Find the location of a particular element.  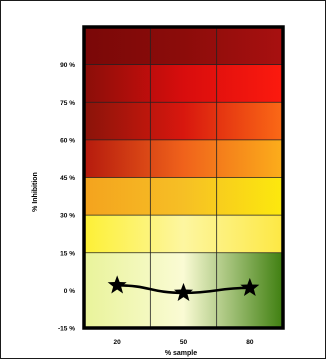

y-tick-label: 45 % is located at coordinates (67, 178).